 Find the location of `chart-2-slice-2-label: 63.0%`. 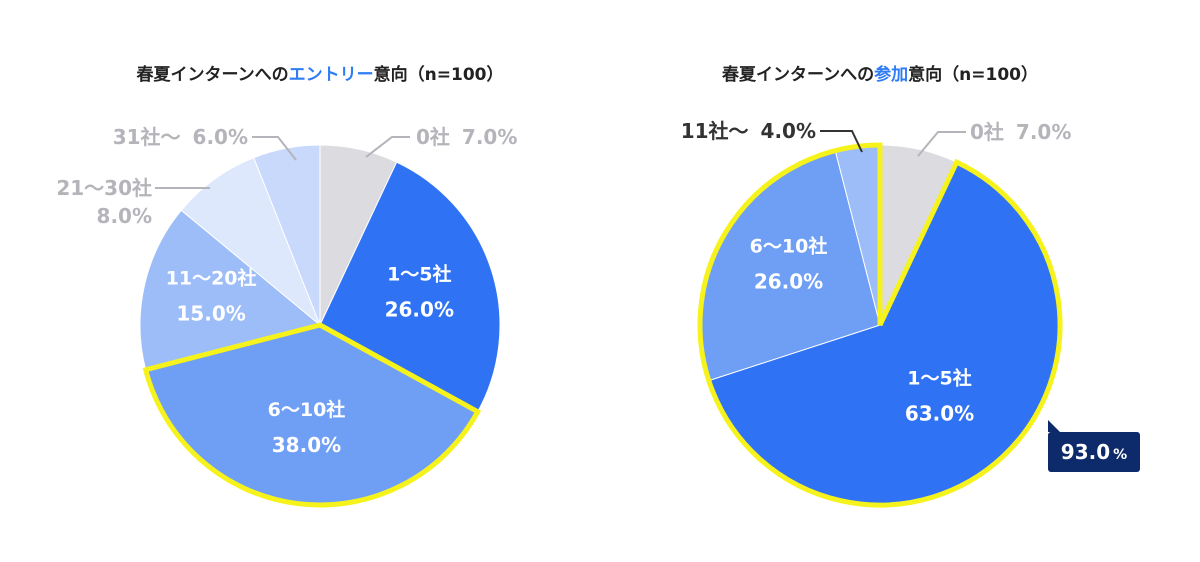

chart-2-slice-2-label: 63.0% is located at coordinates (939, 414).